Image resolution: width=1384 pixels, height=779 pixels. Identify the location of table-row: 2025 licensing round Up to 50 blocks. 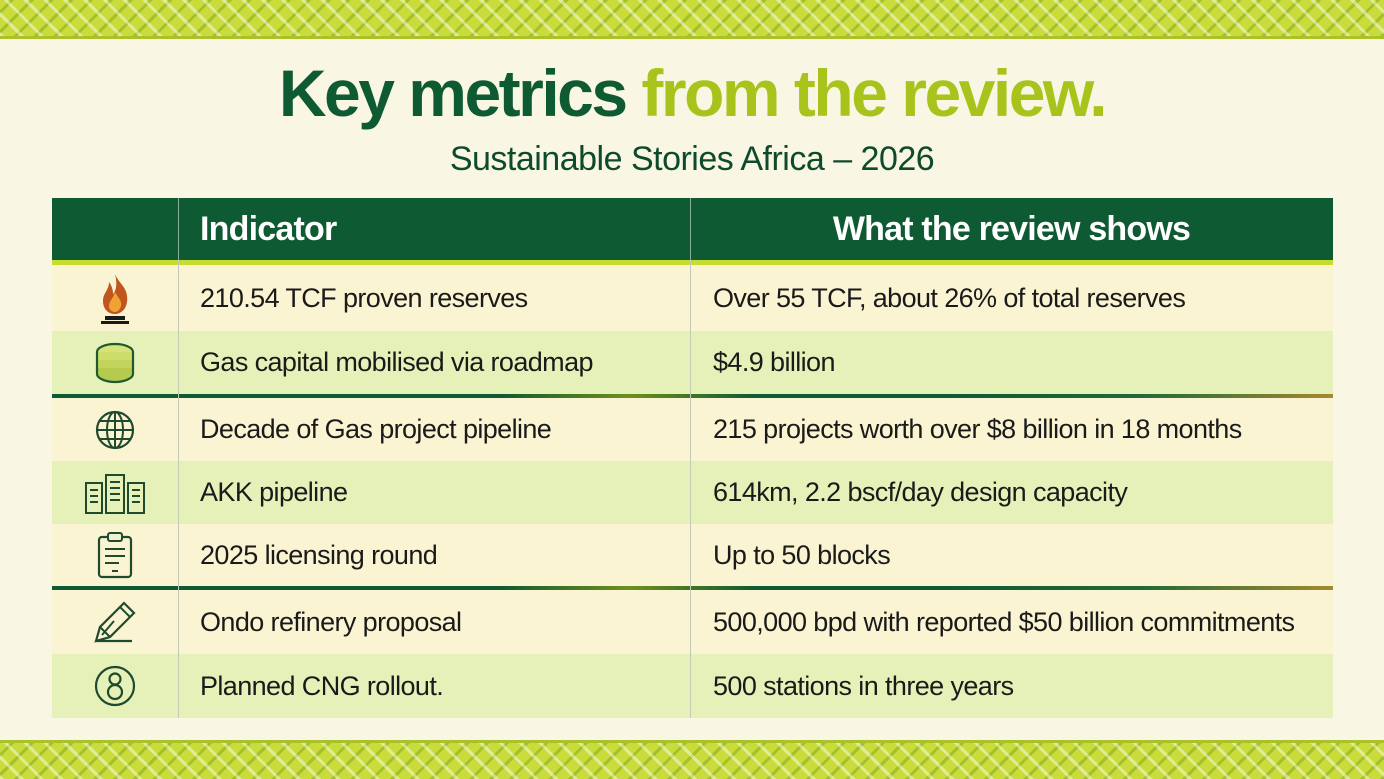
(692, 555).